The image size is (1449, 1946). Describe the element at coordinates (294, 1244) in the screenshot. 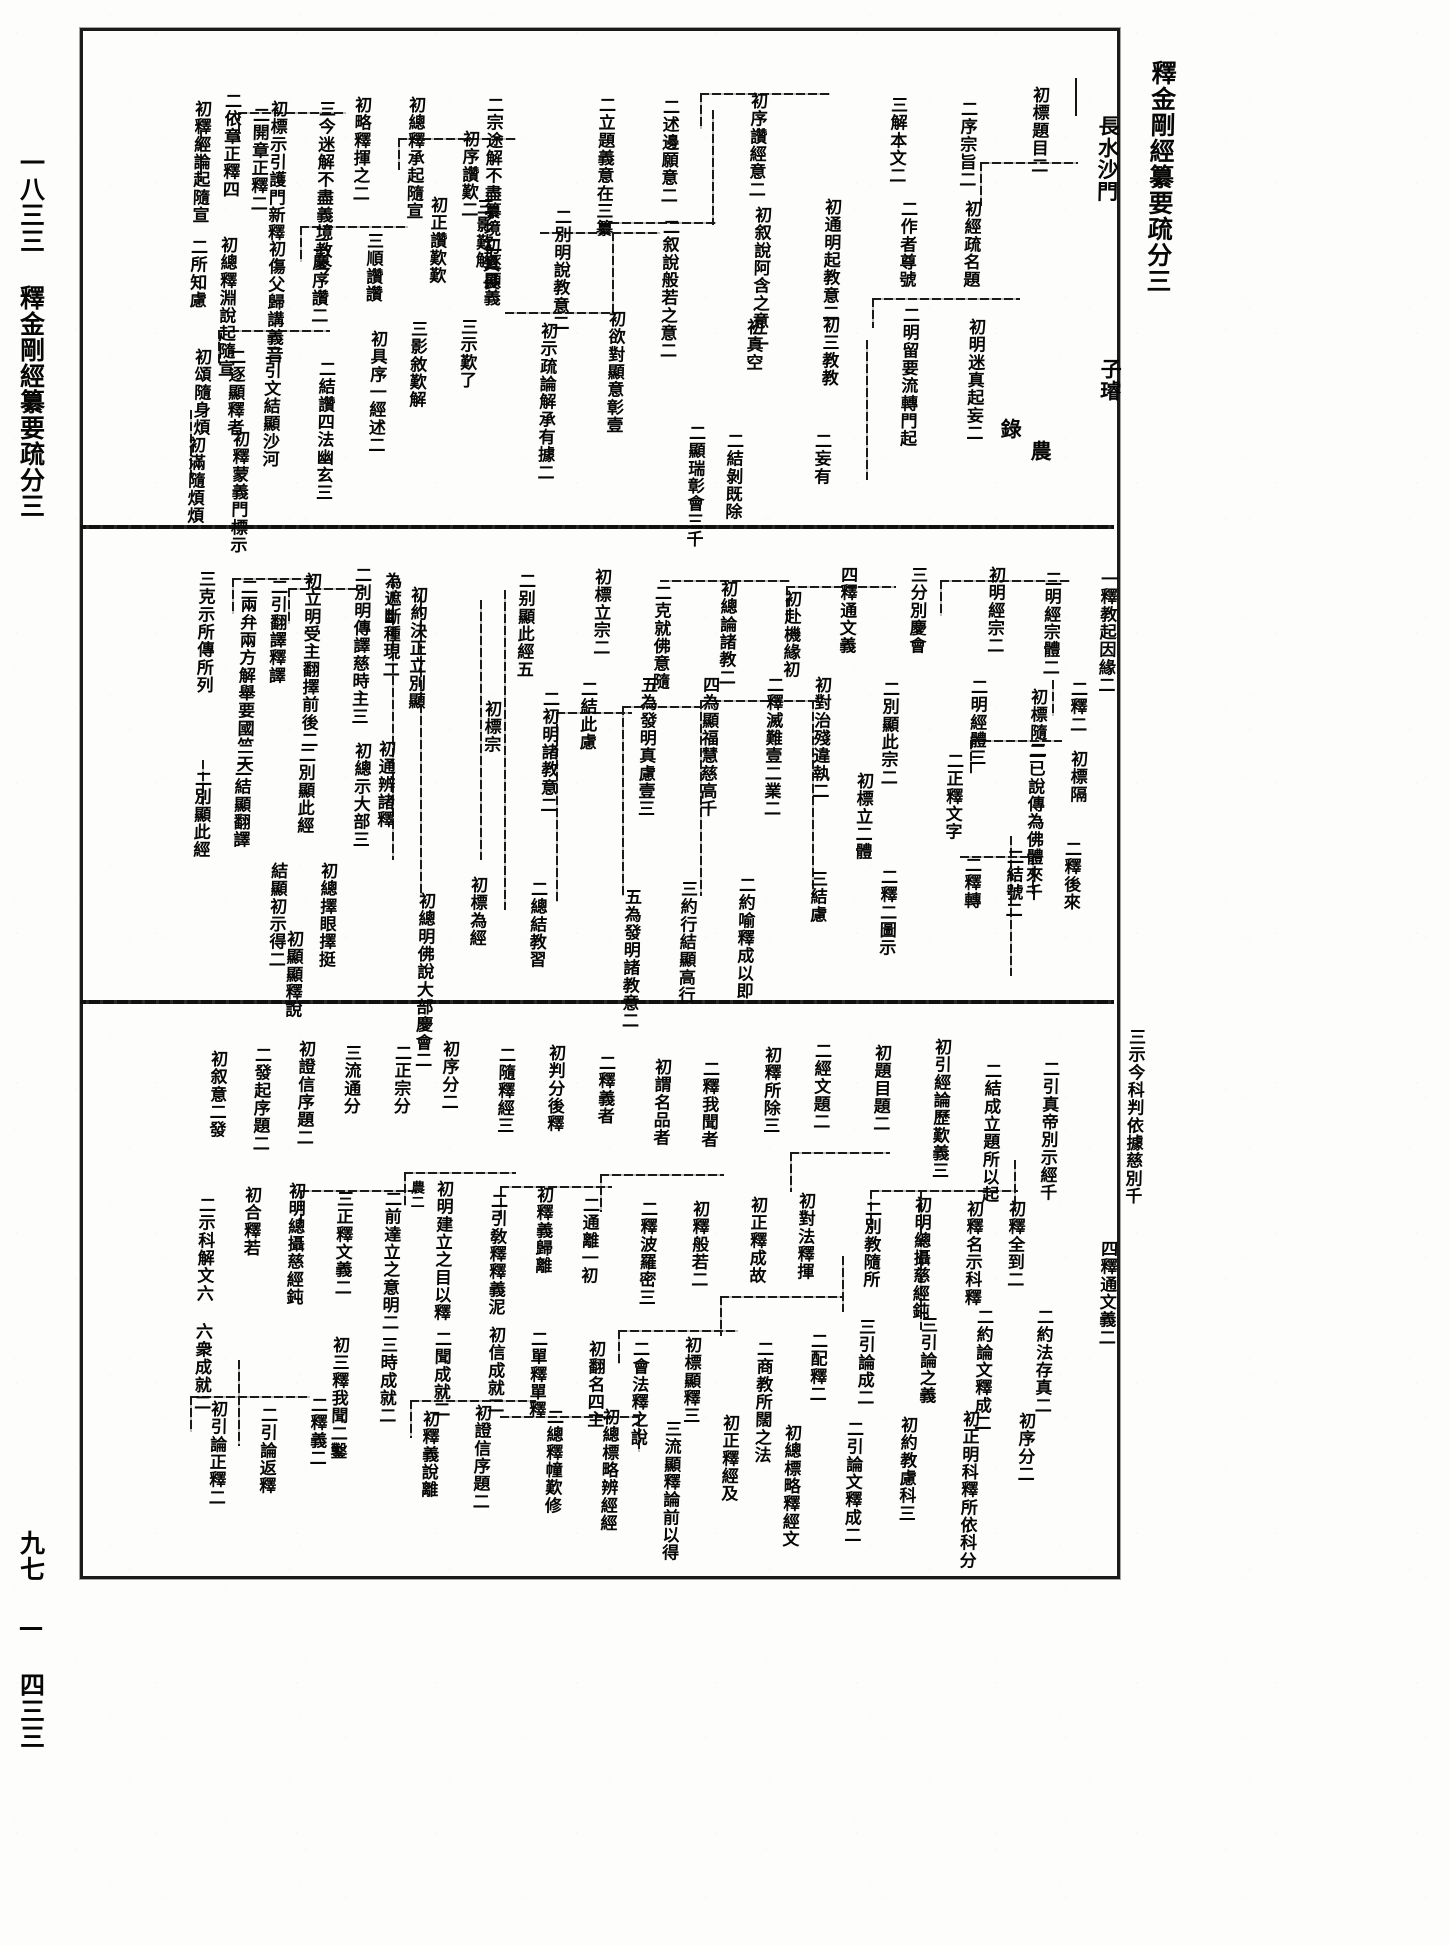

I see `outline-node: 初明總攝慈經鈍` at that location.